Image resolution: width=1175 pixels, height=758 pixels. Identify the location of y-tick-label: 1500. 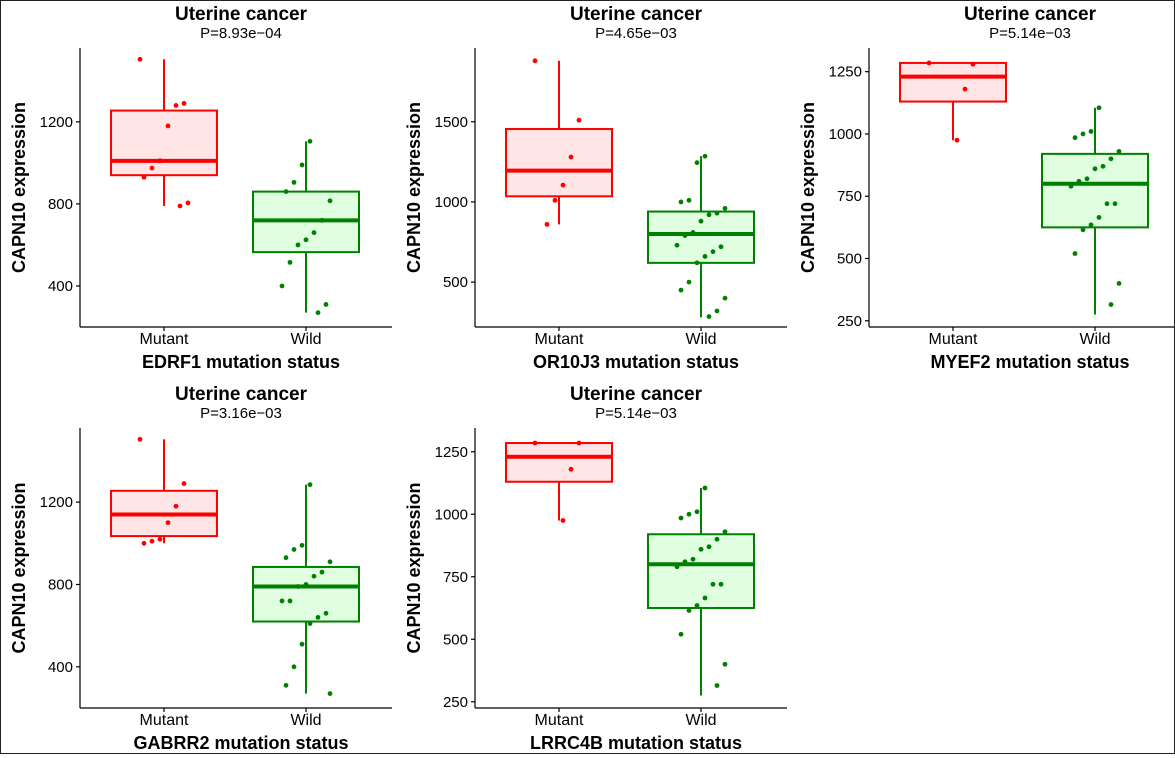
(451, 122).